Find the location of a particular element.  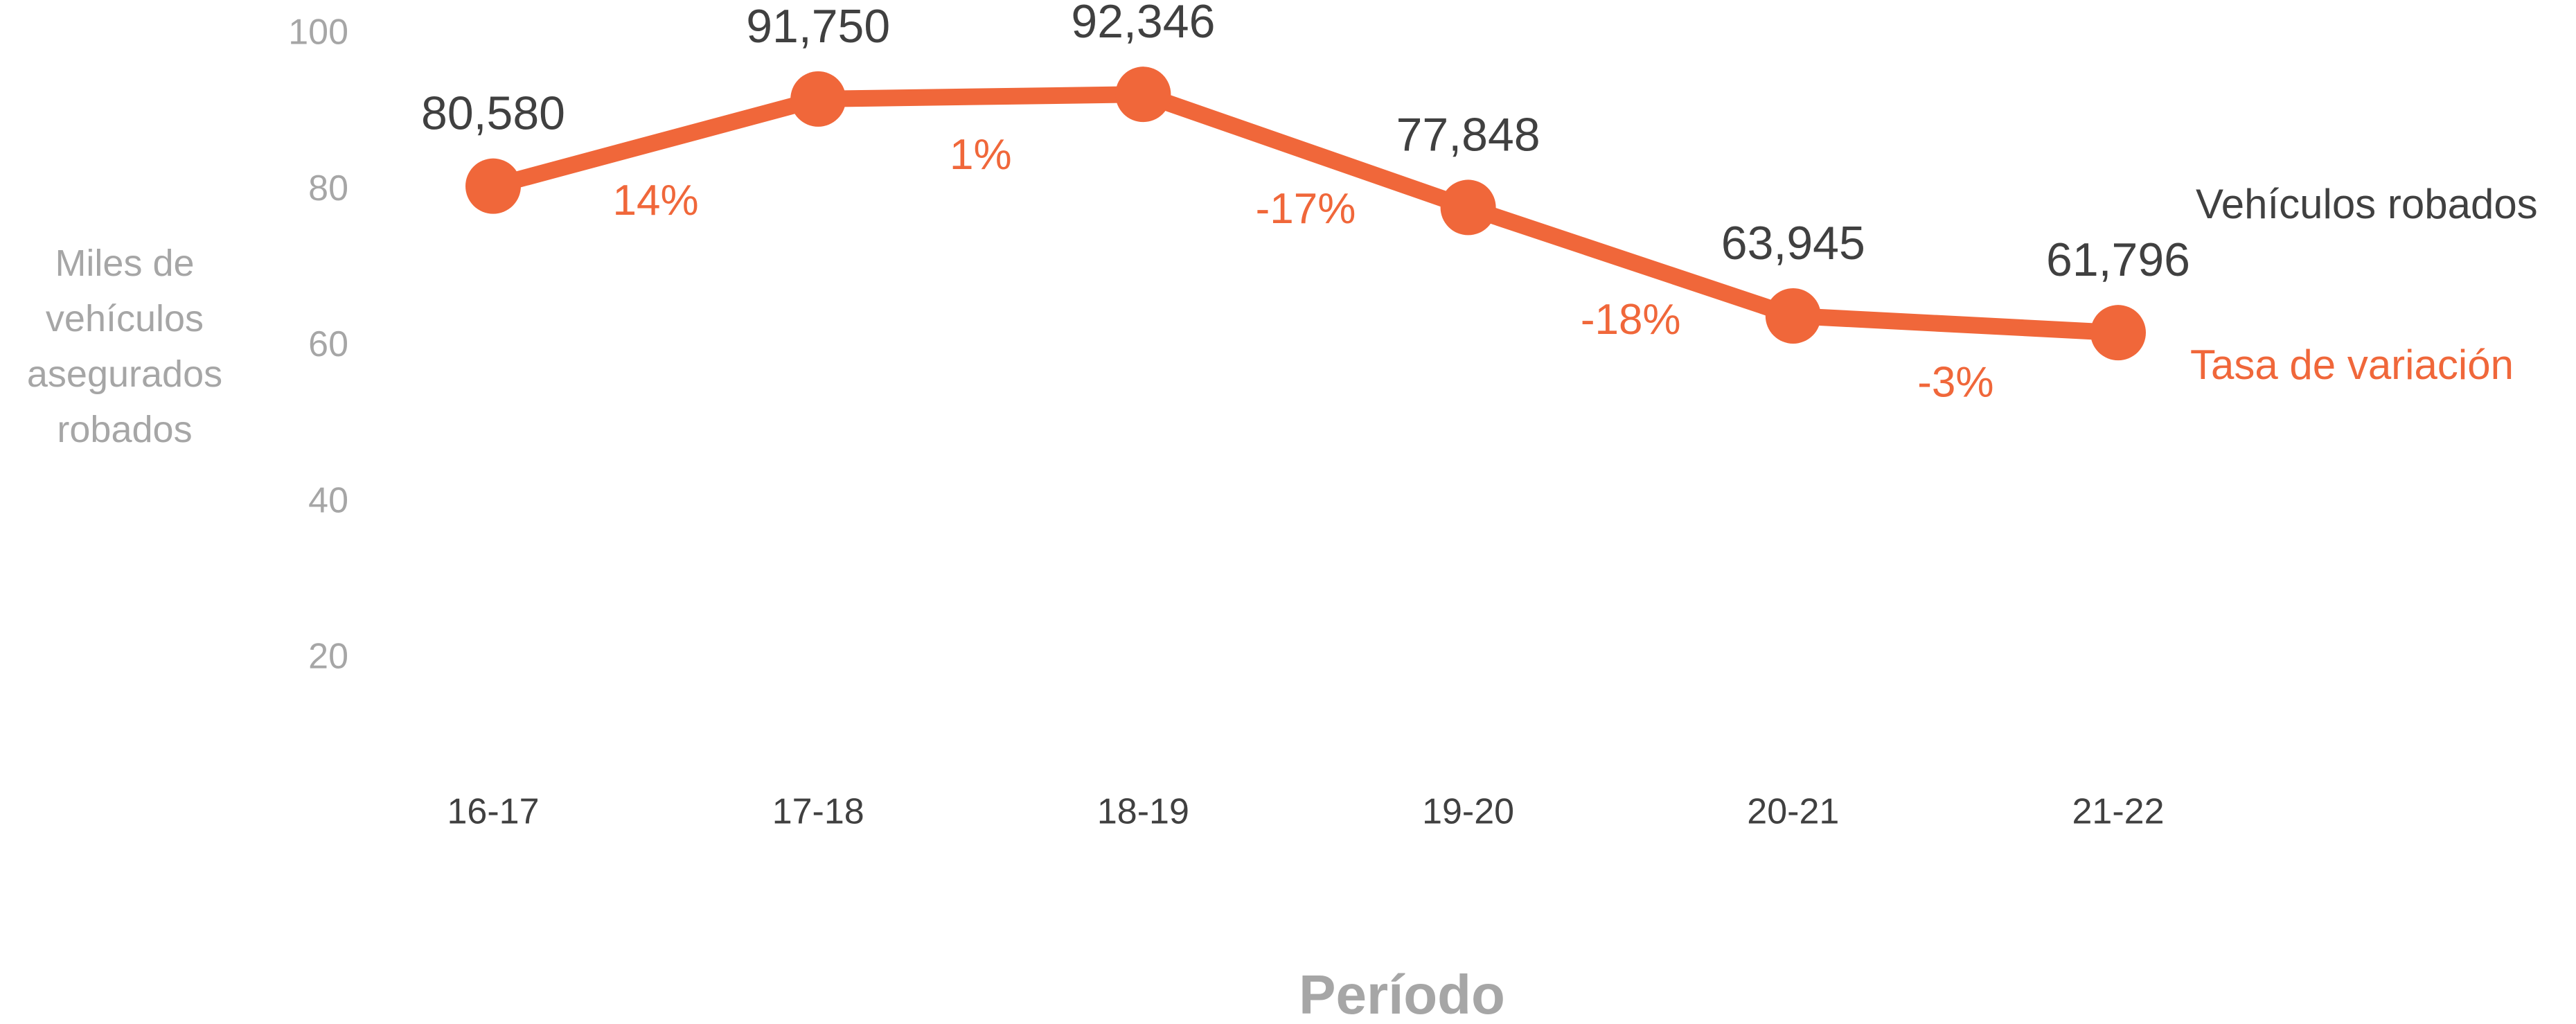

data-label: 91,750 is located at coordinates (818, 27).